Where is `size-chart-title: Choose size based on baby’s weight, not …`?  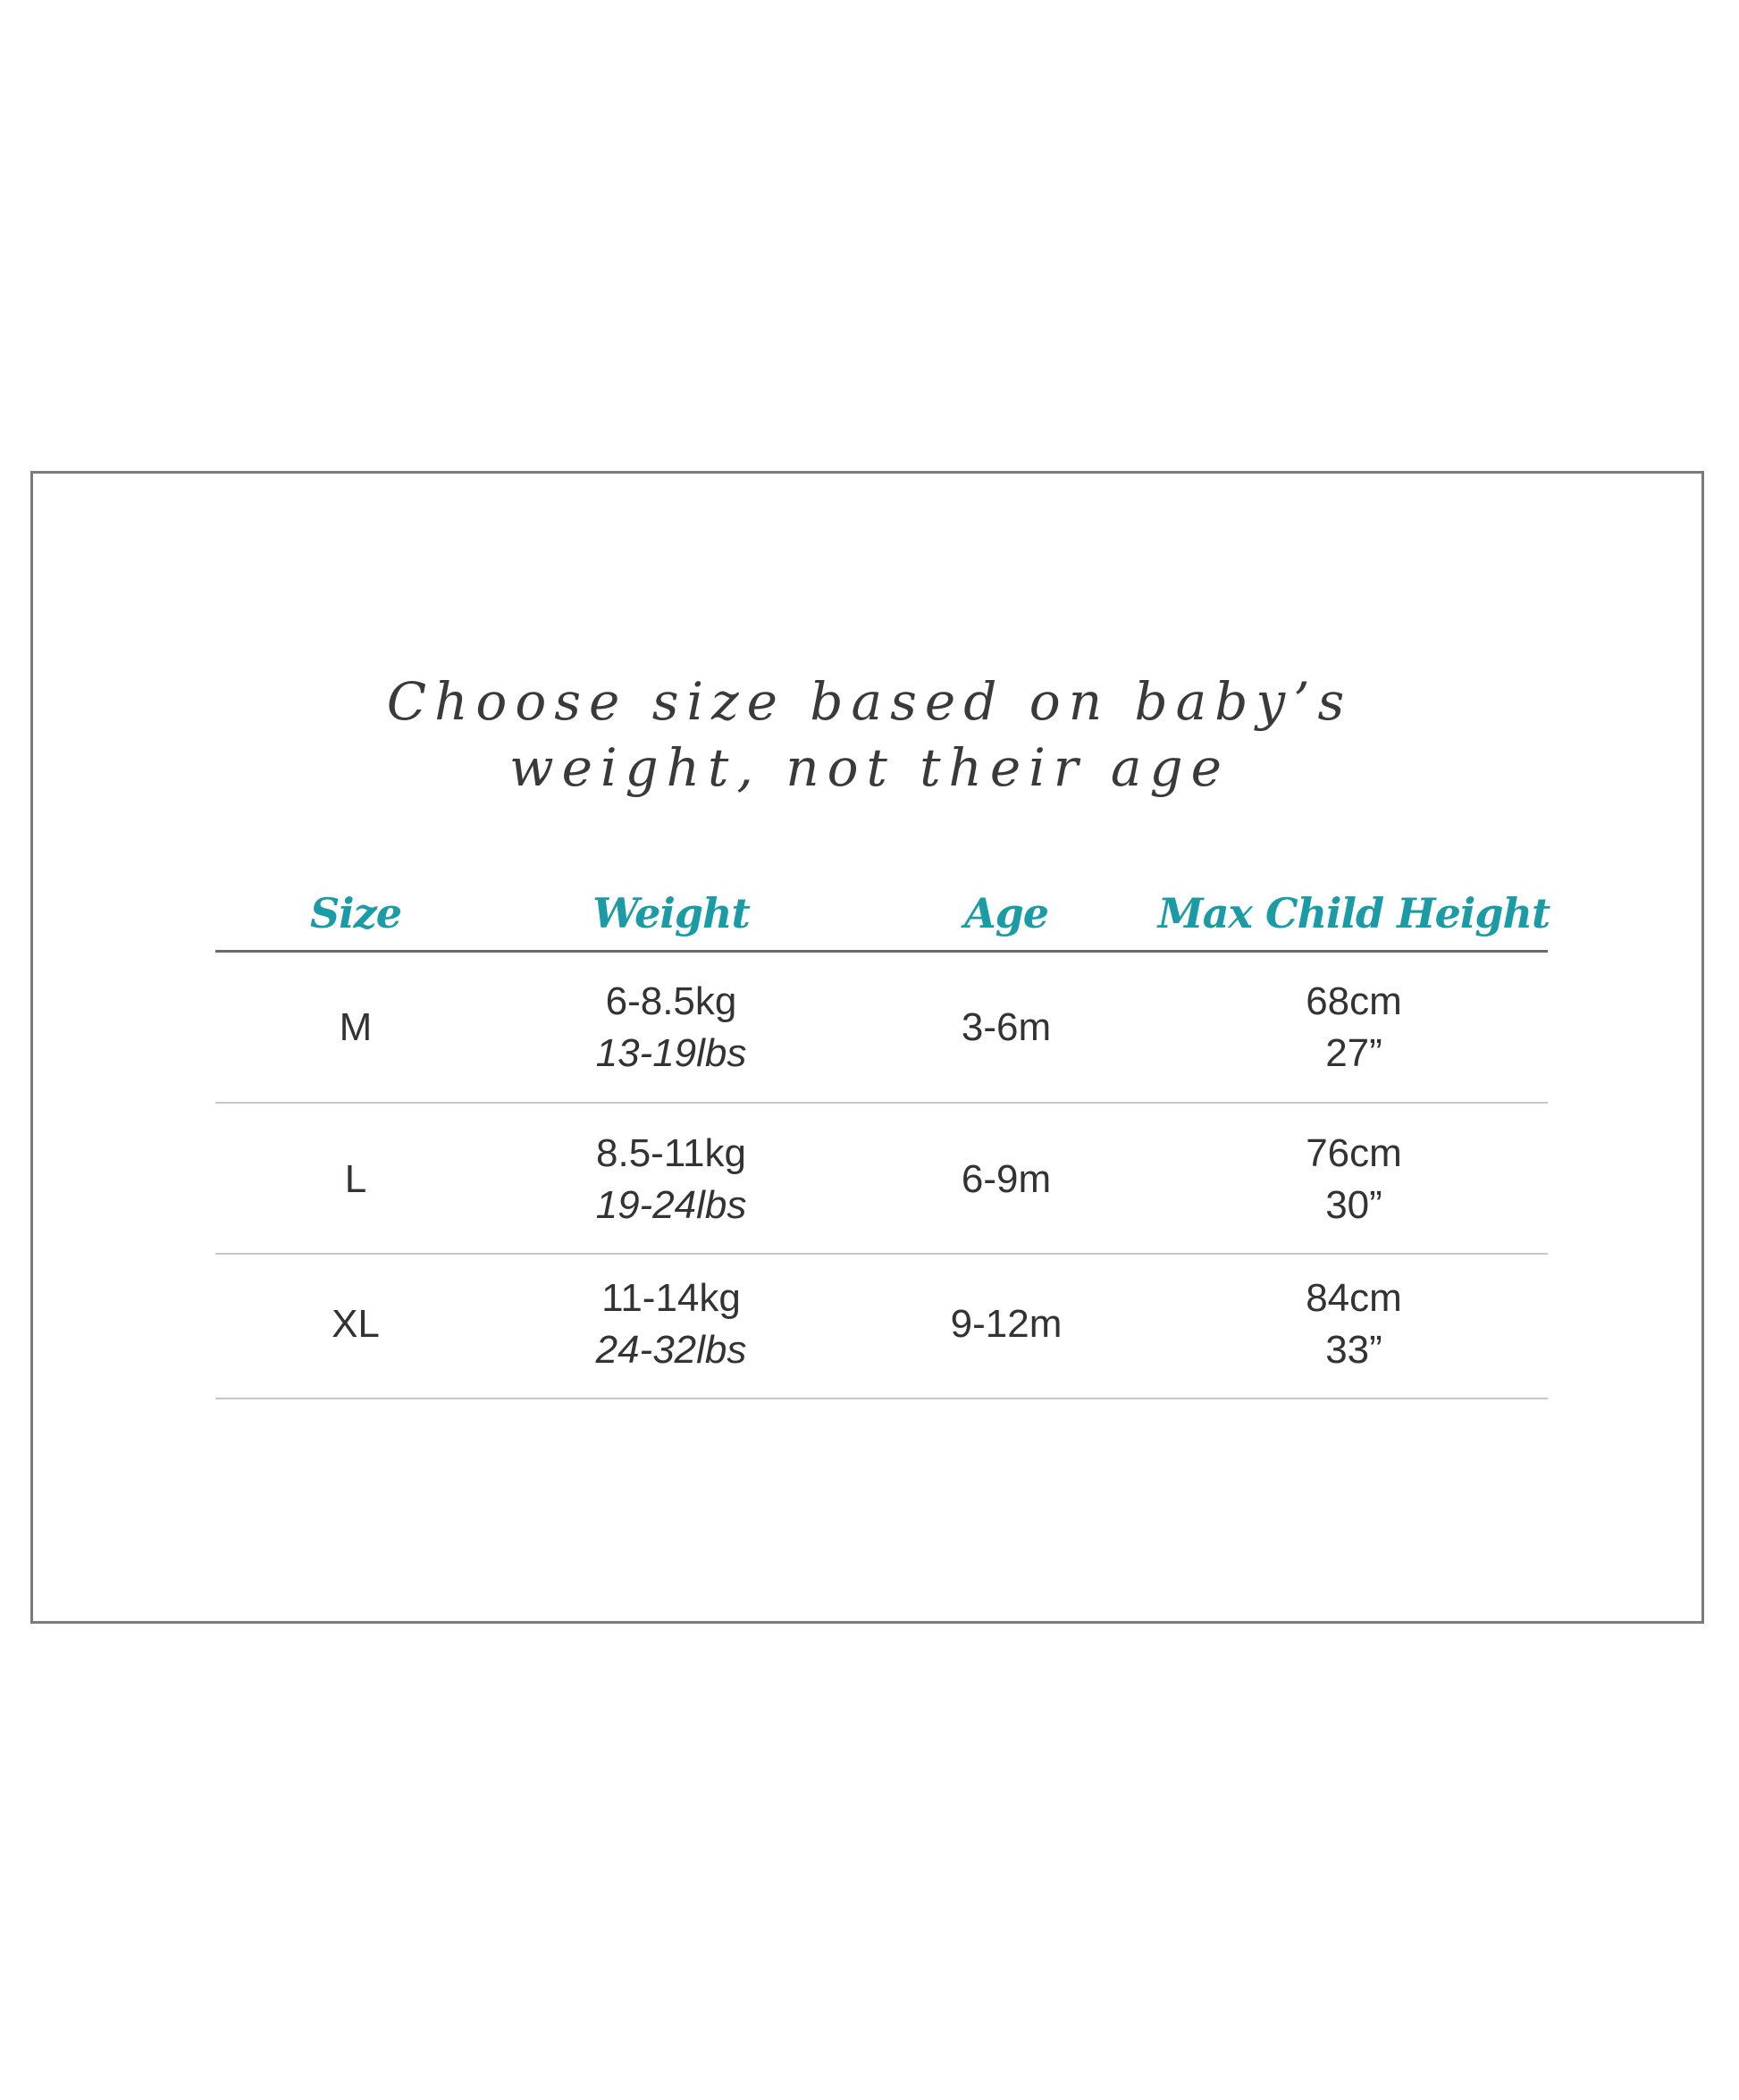
size-chart-title: Choose size based on baby’s weight, not … is located at coordinates (869, 734).